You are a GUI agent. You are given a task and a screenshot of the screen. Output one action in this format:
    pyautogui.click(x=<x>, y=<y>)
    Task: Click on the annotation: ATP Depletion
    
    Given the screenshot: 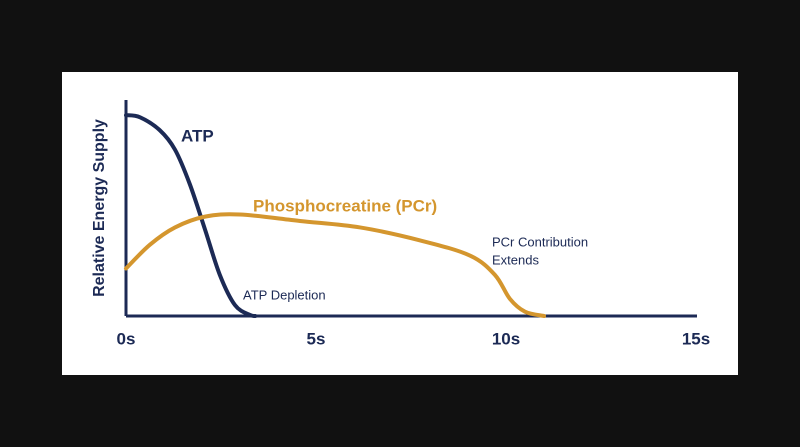 What is the action you would take?
    pyautogui.click(x=284, y=294)
    